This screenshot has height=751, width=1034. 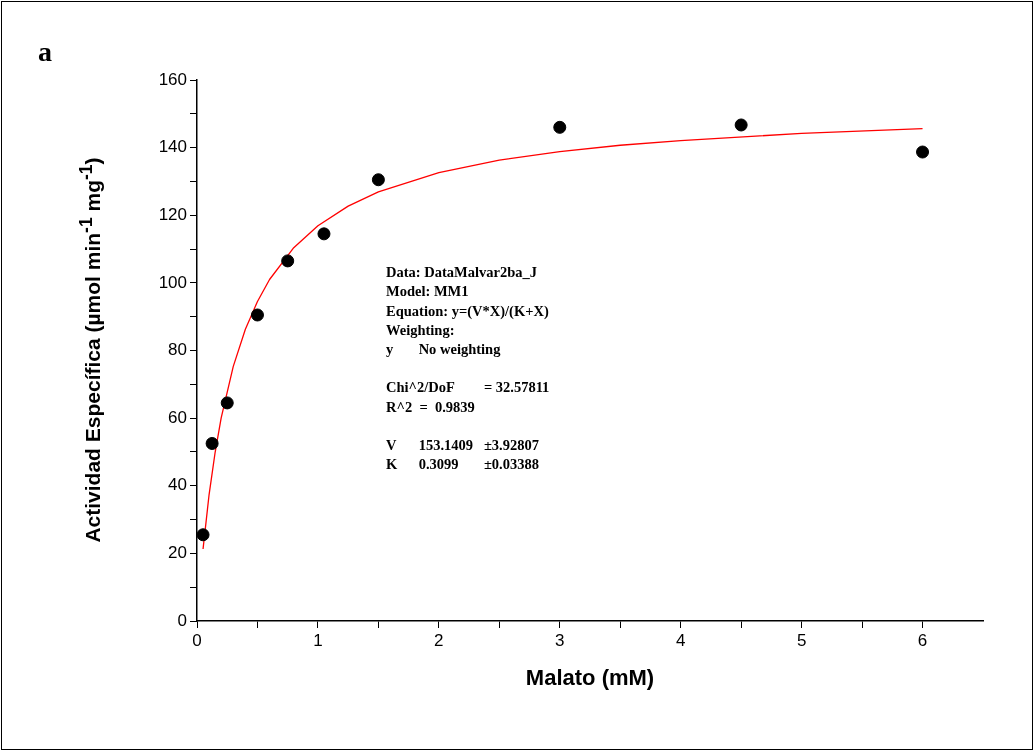 What do you see at coordinates (468, 397) in the screenshot?
I see `annotation: Chi^2/DoF = 32.57811 R^2 = 0.9839` at bounding box center [468, 397].